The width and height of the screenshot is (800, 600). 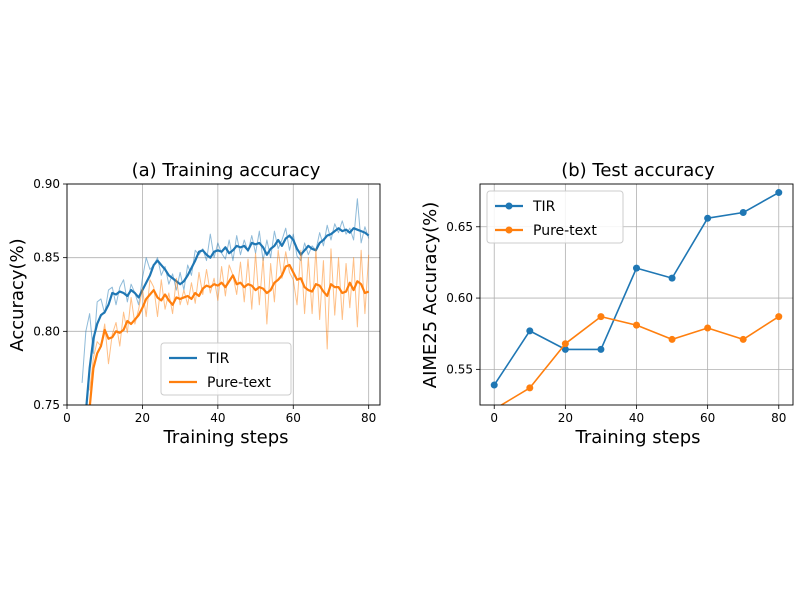 What do you see at coordinates (46, 184) in the screenshot?
I see `y-tick-label: 0.90` at bounding box center [46, 184].